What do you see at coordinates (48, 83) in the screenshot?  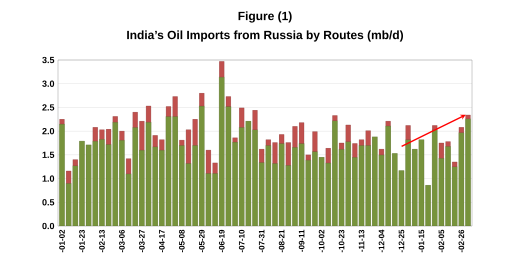 I see `y-tick-label: 3.0` at bounding box center [48, 83].